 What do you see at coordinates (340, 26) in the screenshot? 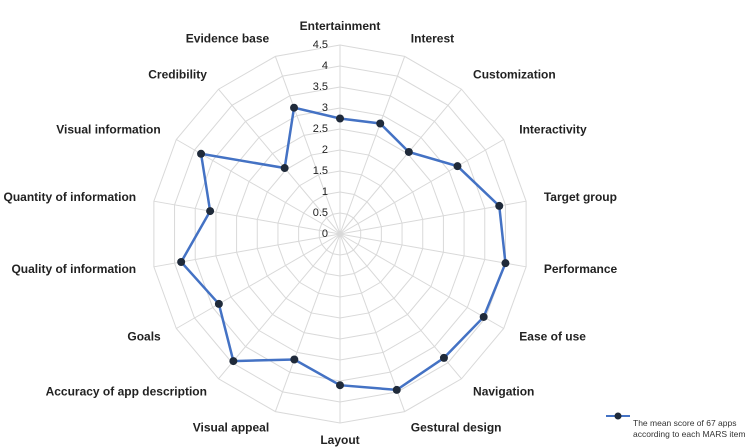
I see `category-label: Entertainment` at bounding box center [340, 26].